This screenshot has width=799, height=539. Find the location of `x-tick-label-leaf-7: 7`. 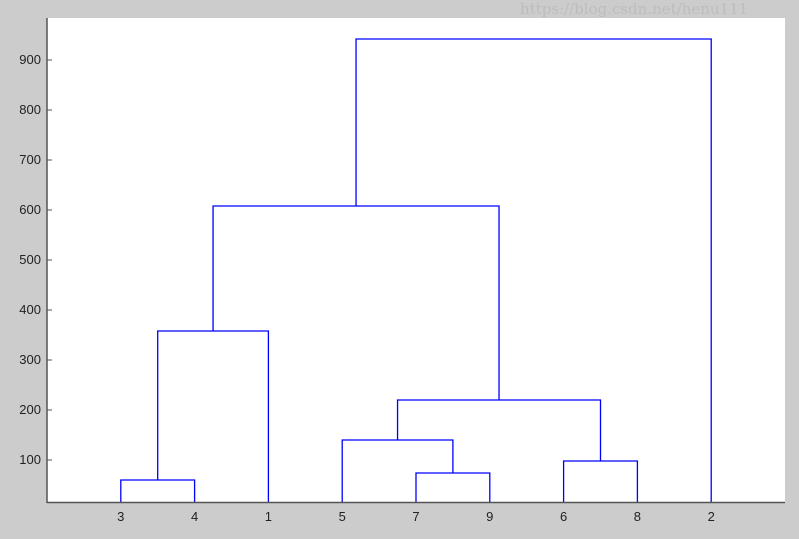

x-tick-label-leaf-7: 7 is located at coordinates (415, 516).